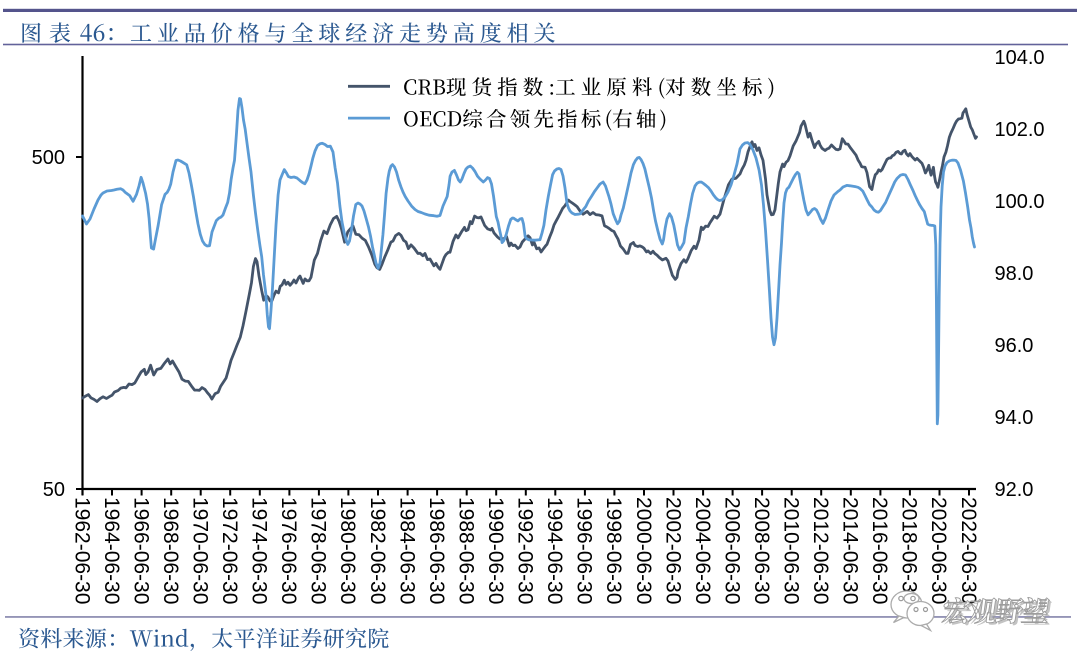 The width and height of the screenshot is (1080, 658). Describe the element at coordinates (525, 550) in the screenshot. I see `svg-text: 1992-06-30` at that location.